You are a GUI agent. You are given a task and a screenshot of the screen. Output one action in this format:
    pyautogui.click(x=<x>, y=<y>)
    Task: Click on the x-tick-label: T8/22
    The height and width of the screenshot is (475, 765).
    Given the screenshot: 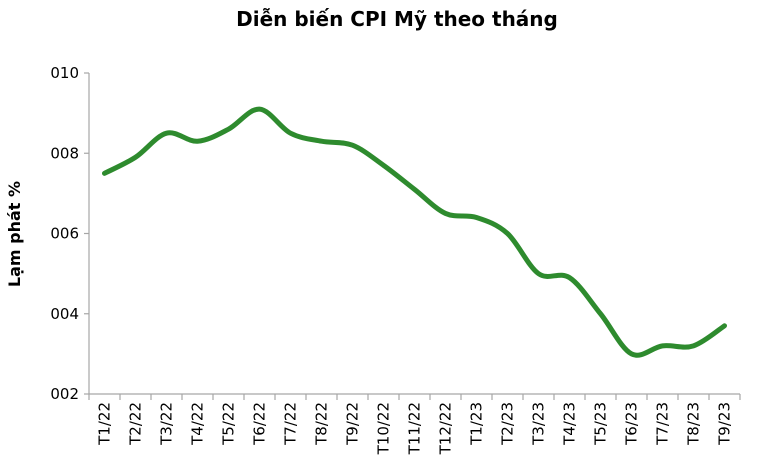 What is the action you would take?
    pyautogui.click(x=322, y=424)
    